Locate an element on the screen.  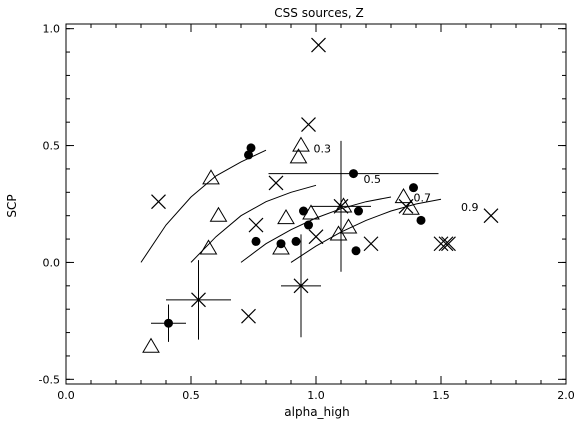
x-tick-label: 1.0 is located at coordinates (316, 395).